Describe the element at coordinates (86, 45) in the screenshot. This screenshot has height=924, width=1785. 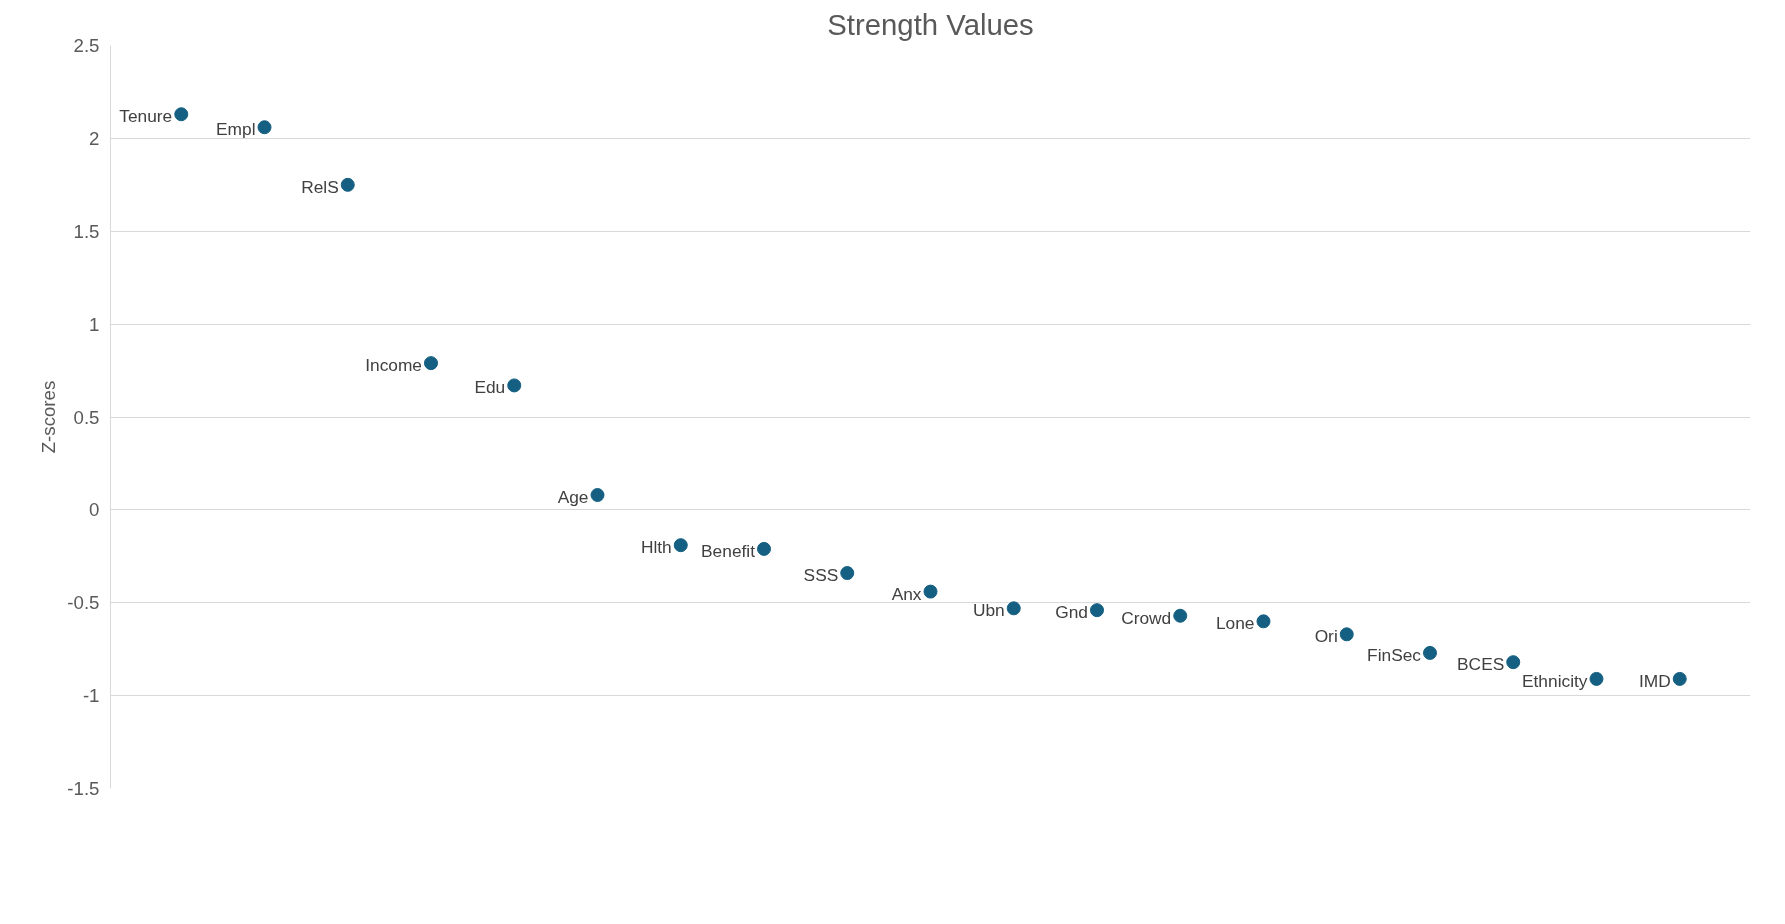
I see `y-tick-label: 2.5` at that location.